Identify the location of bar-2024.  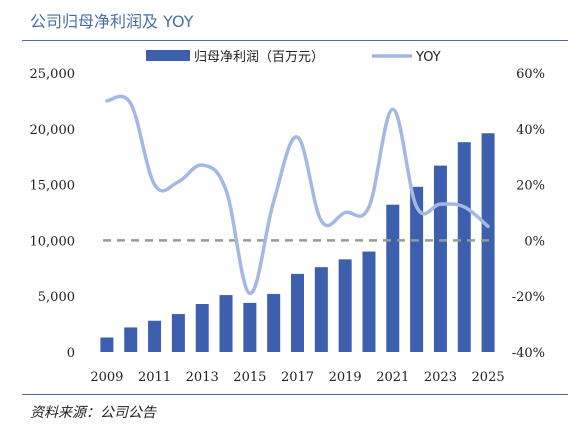
(464, 247).